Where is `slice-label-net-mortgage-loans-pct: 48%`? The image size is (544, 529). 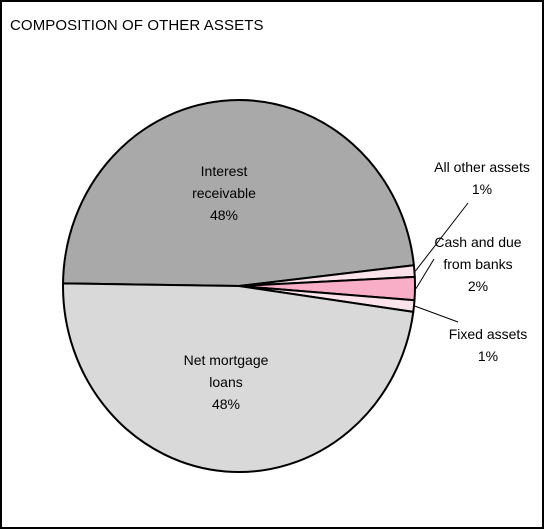 slice-label-net-mortgage-loans-pct: 48% is located at coordinates (226, 404).